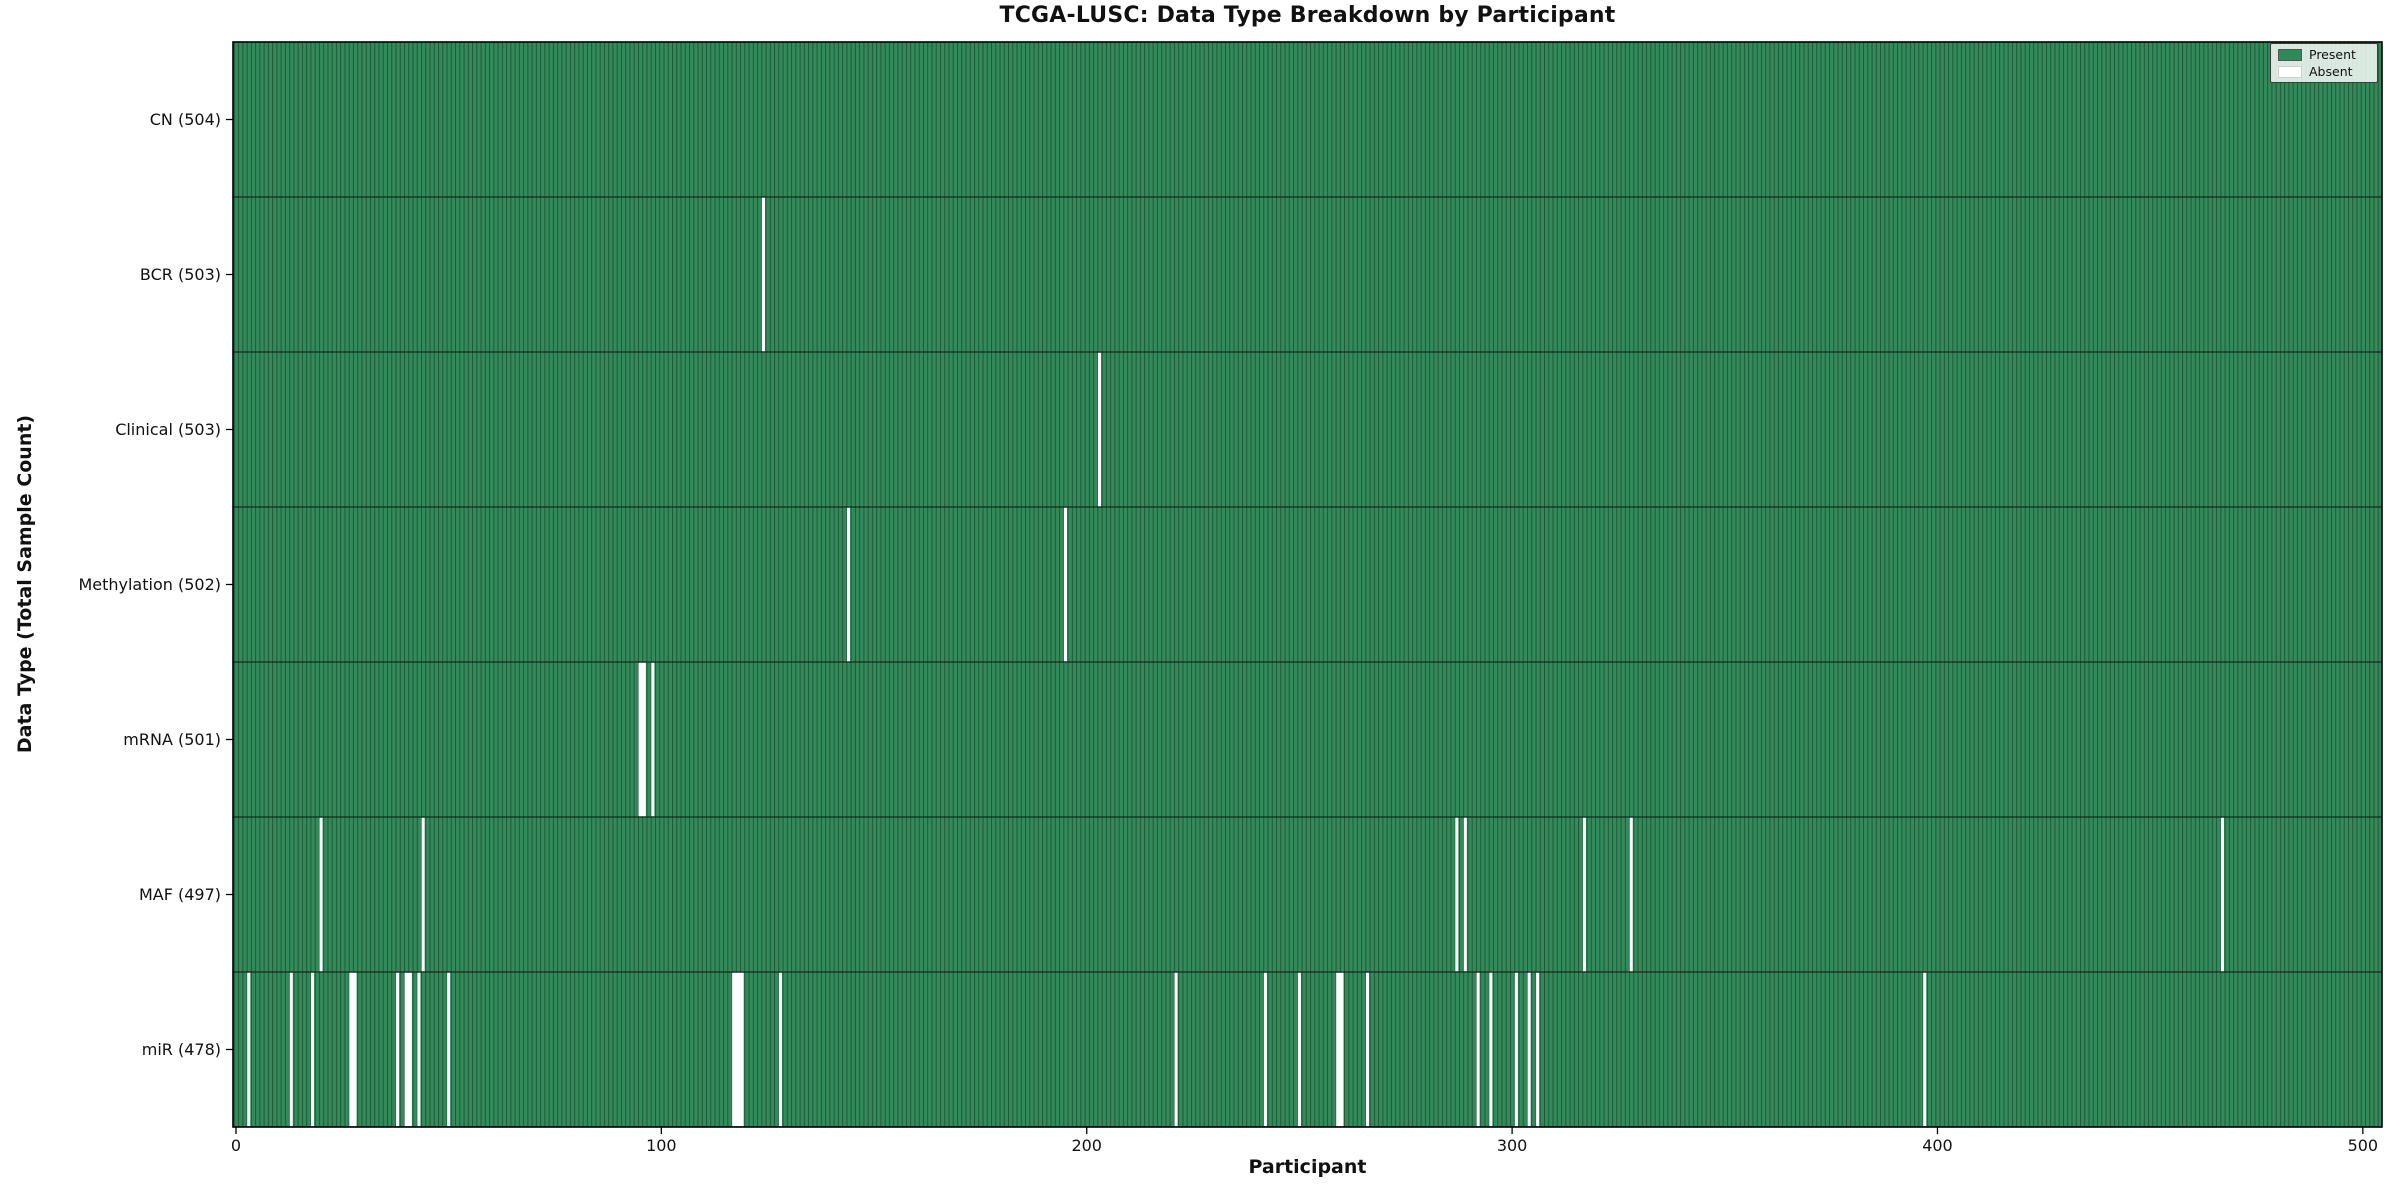 The image size is (2400, 1200). What do you see at coordinates (1099, 429) in the screenshot?
I see `absent-gap-Clinical` at bounding box center [1099, 429].